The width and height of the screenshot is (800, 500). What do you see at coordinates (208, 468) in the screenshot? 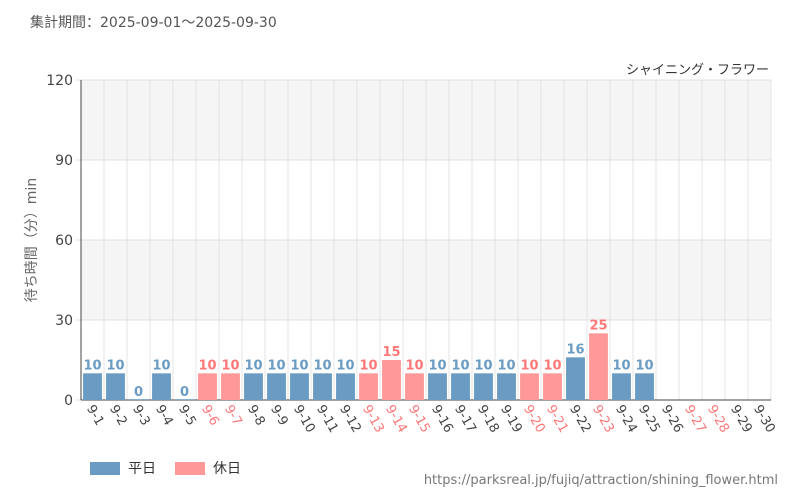
I see `legend-holiday: 休日` at bounding box center [208, 468].